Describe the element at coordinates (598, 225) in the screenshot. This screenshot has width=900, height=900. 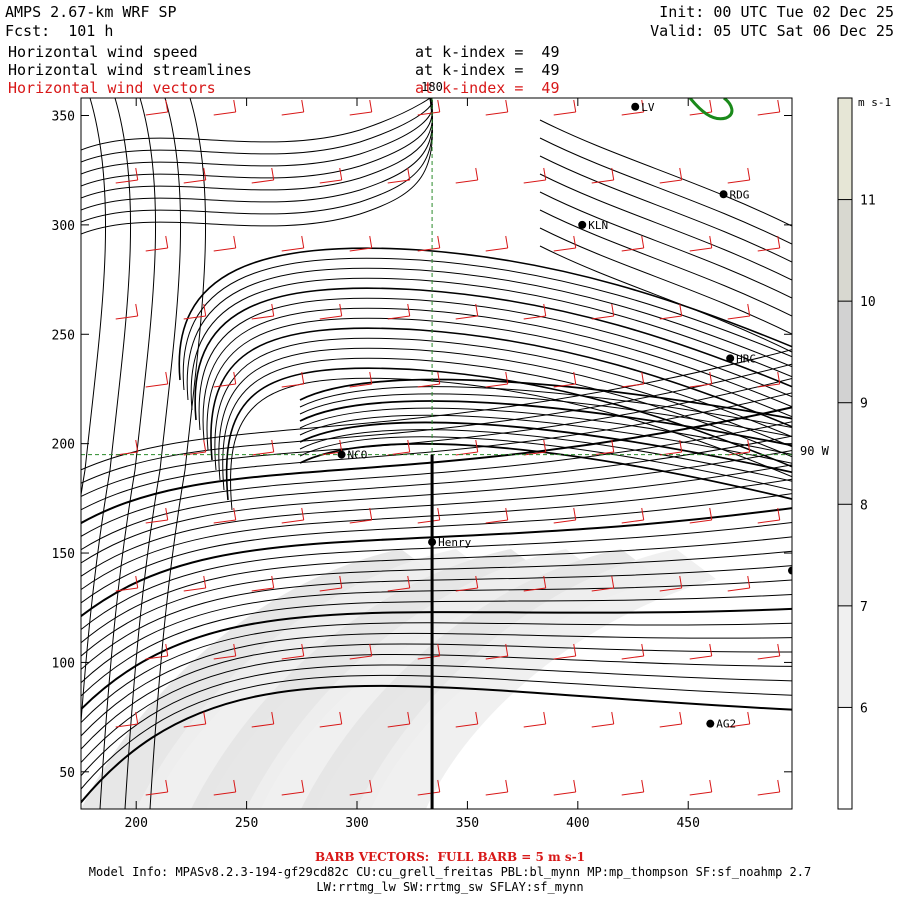
I see `station-label: KLN` at that location.